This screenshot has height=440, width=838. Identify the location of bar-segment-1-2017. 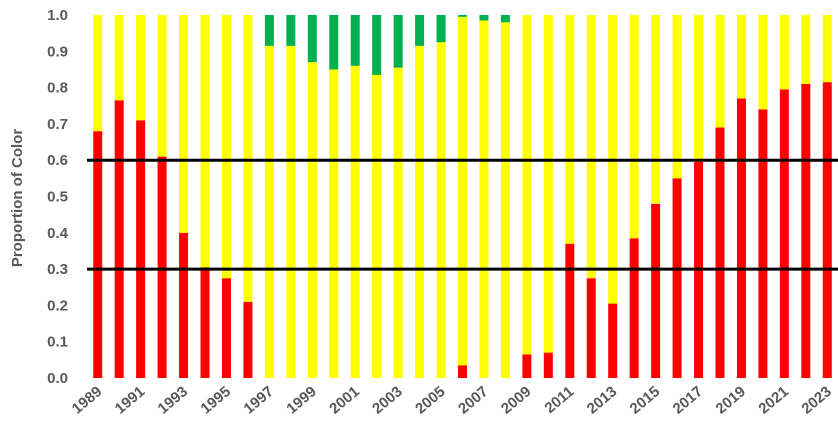
(699, 89).